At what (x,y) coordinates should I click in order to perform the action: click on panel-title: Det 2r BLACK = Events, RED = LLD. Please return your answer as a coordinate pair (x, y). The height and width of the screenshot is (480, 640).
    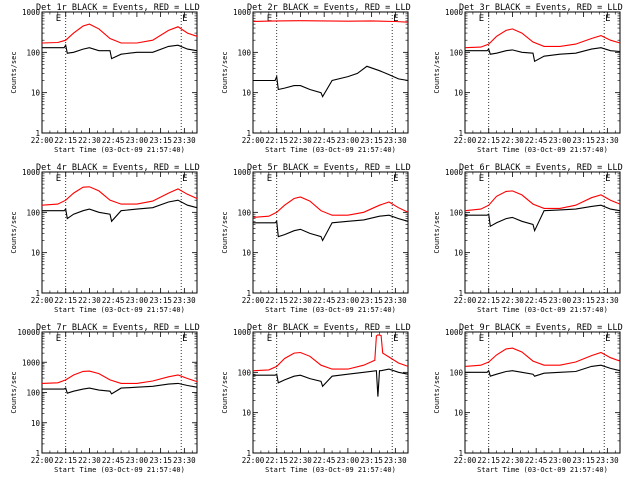
    Looking at the image, I should click on (329, 8).